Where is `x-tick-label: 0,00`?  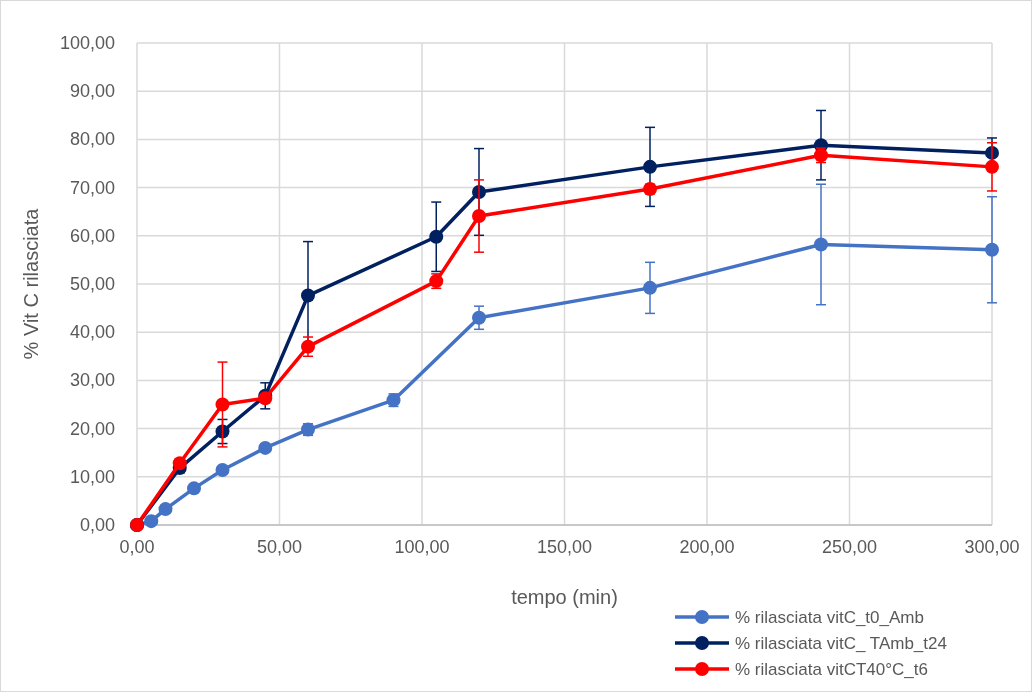 x-tick-label: 0,00 is located at coordinates (137, 547).